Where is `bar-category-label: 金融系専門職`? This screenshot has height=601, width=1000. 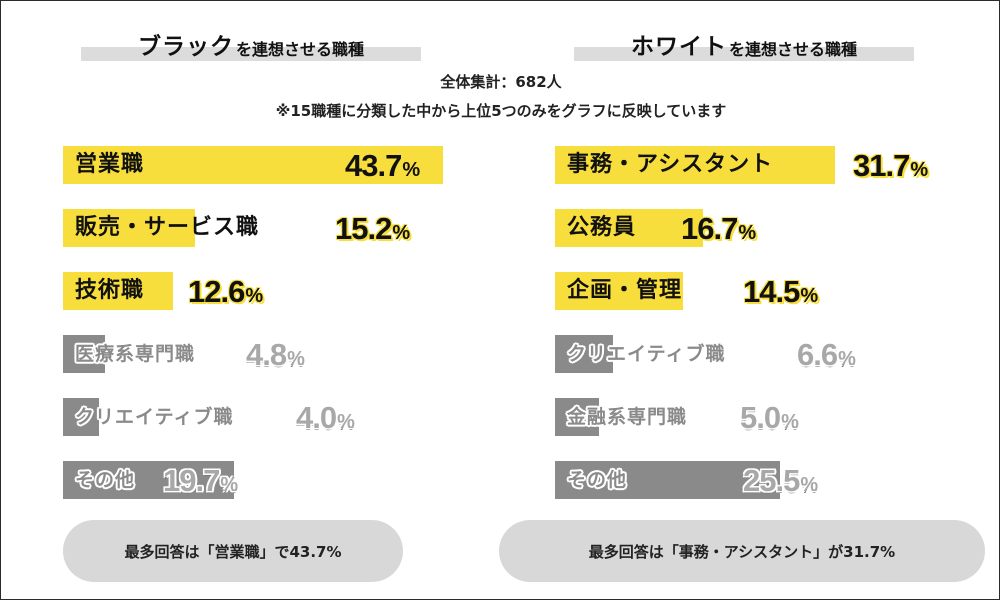 bar-category-label: 金融系専門職 is located at coordinates (627, 417).